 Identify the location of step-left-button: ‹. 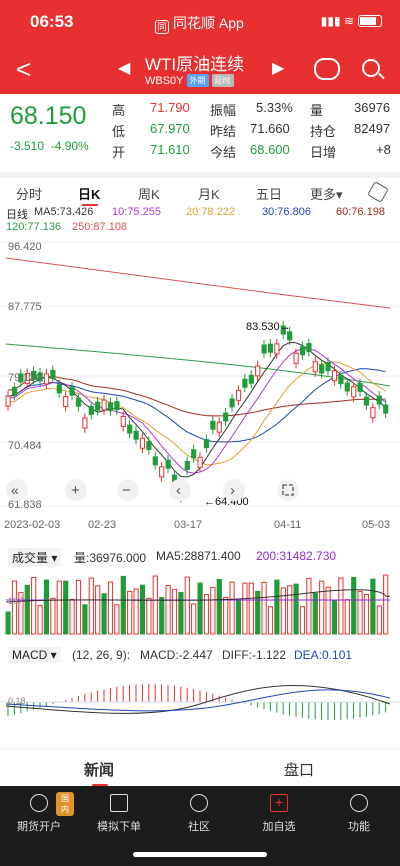
(178, 490).